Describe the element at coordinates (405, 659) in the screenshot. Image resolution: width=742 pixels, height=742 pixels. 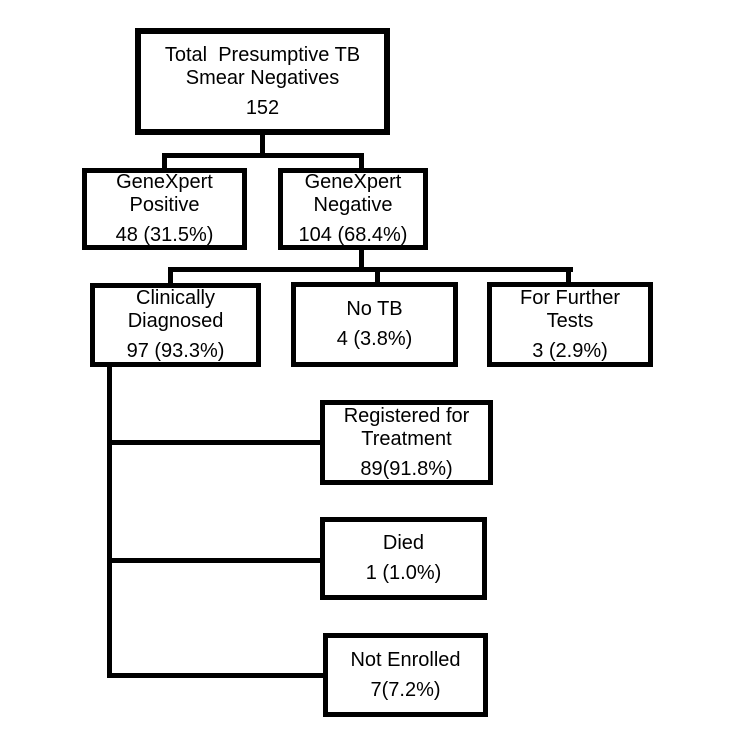
I see `node-title-line: Not Enrolled` at that location.